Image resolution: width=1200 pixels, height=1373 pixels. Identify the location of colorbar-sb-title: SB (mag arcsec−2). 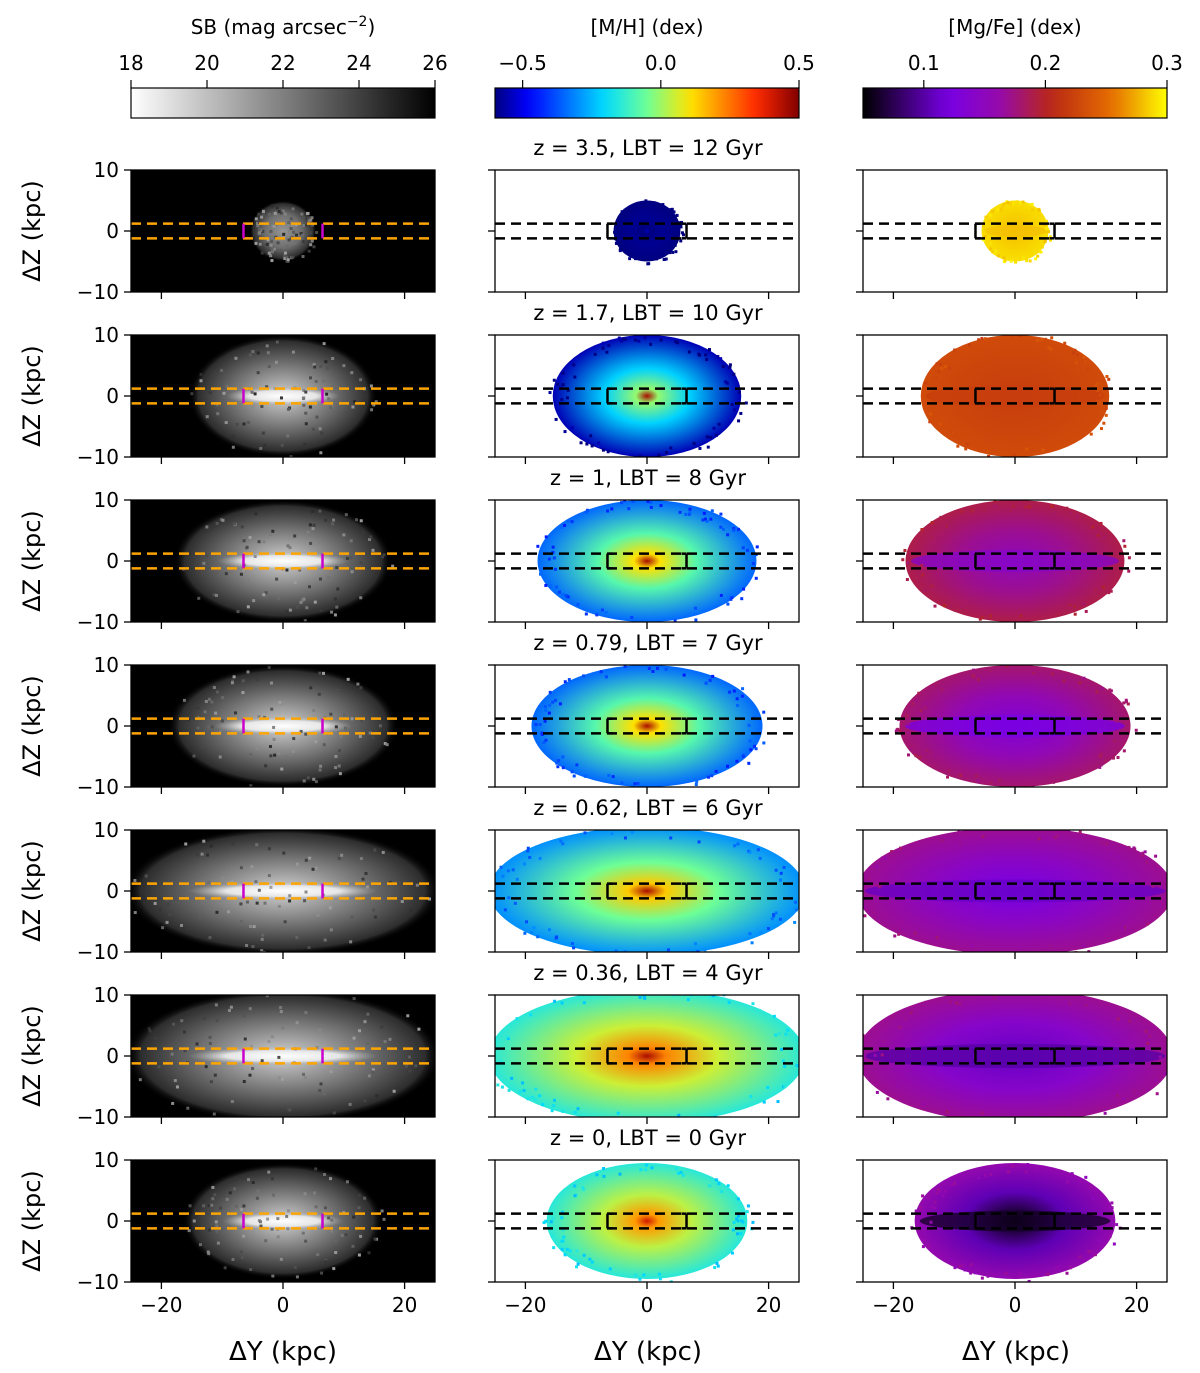
(283, 26).